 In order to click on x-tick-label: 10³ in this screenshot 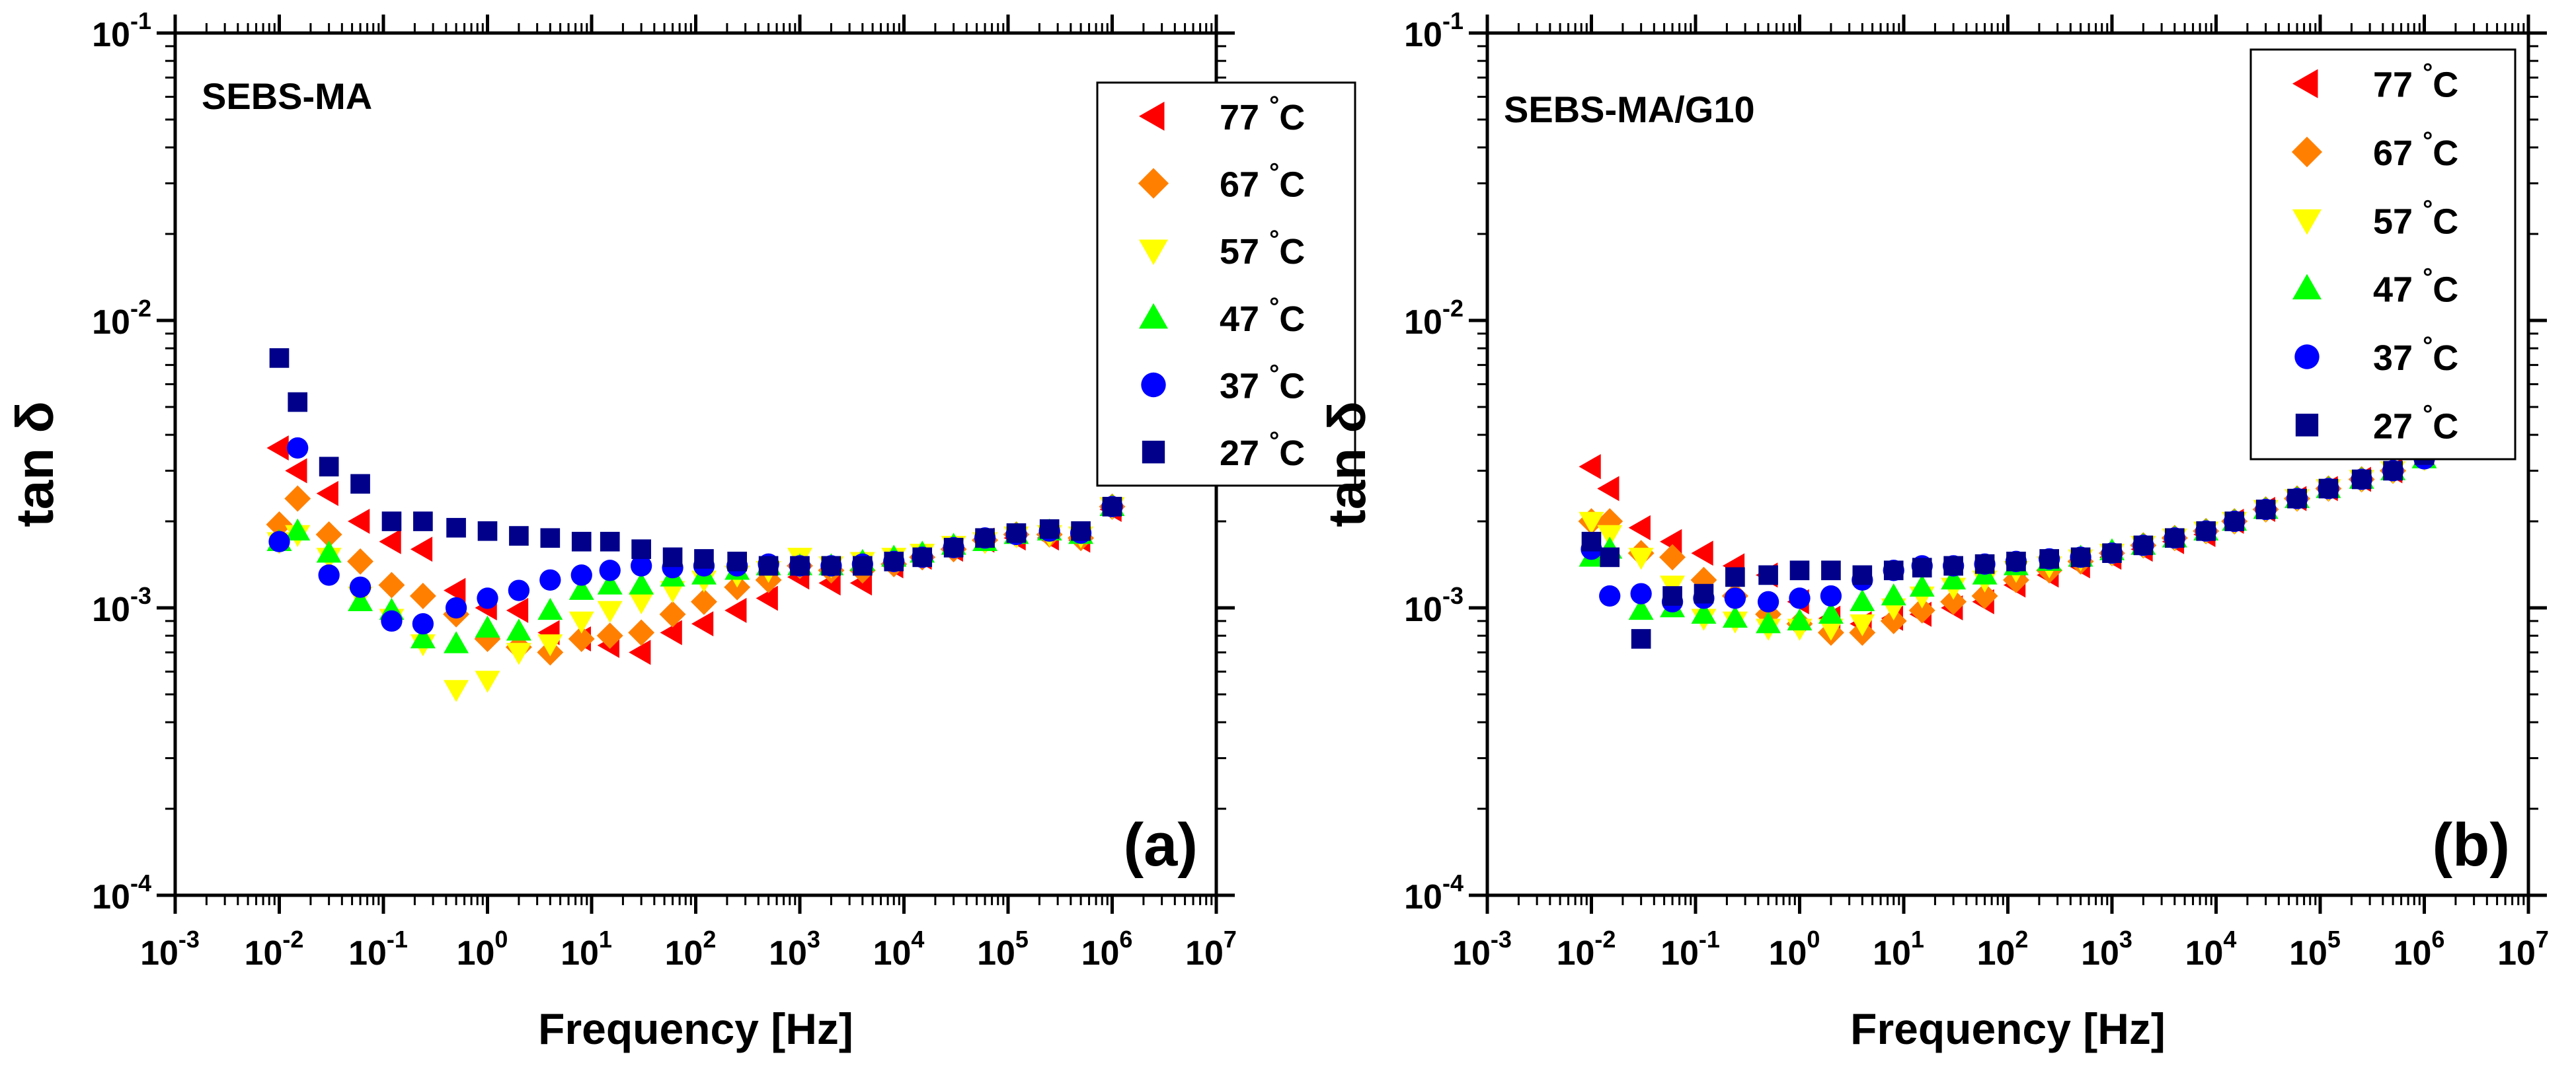, I will do `click(794, 950)`.